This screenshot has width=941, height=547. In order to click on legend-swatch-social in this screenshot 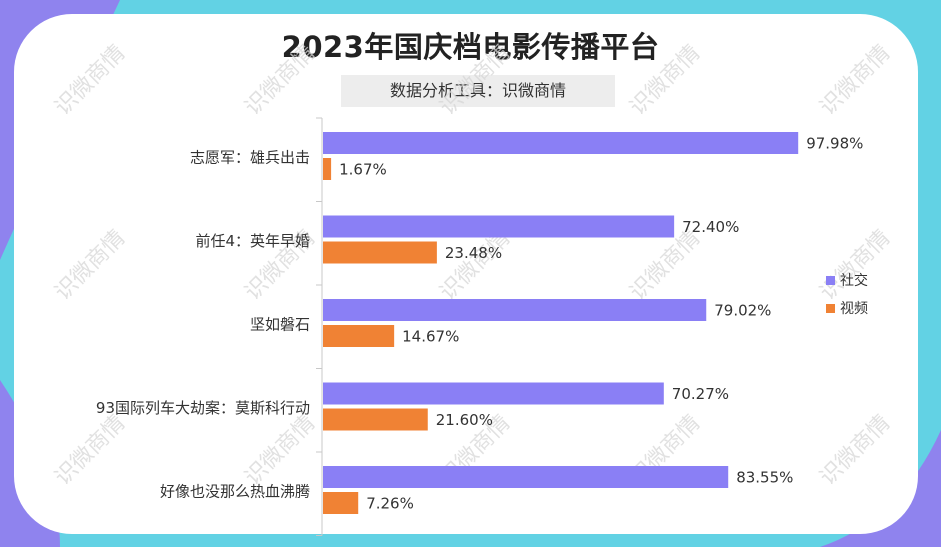, I will do `click(830, 280)`.